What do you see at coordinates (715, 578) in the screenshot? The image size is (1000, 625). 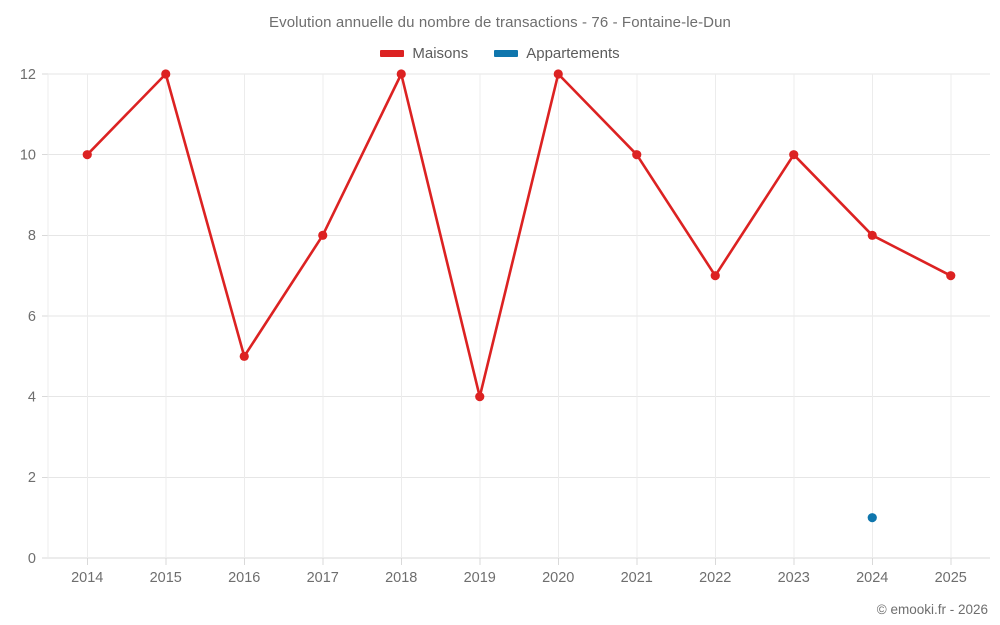 I see `x-tick-label: 2022` at bounding box center [715, 578].